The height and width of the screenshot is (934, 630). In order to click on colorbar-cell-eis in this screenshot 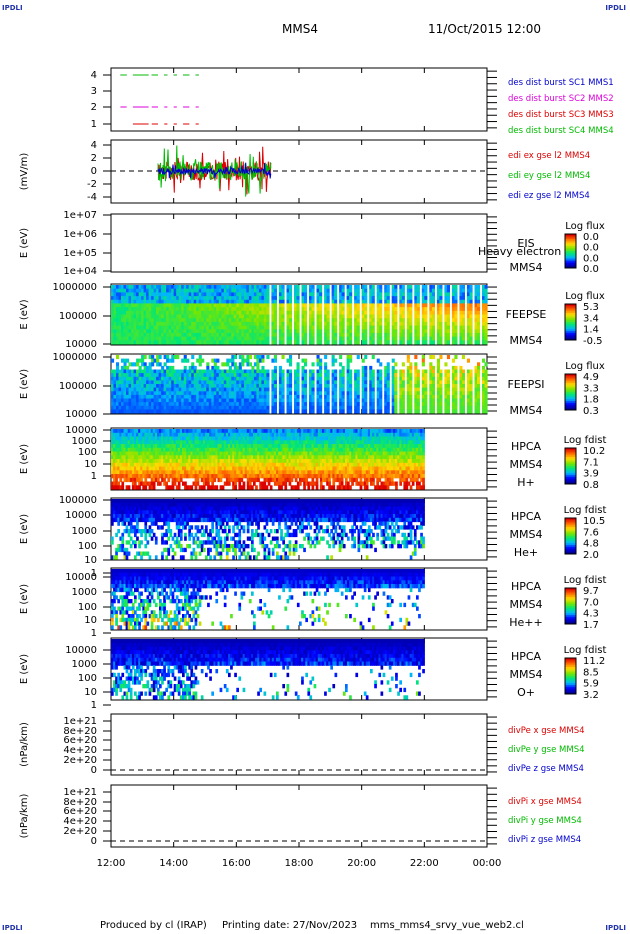, I will do `click(570, 258)`.